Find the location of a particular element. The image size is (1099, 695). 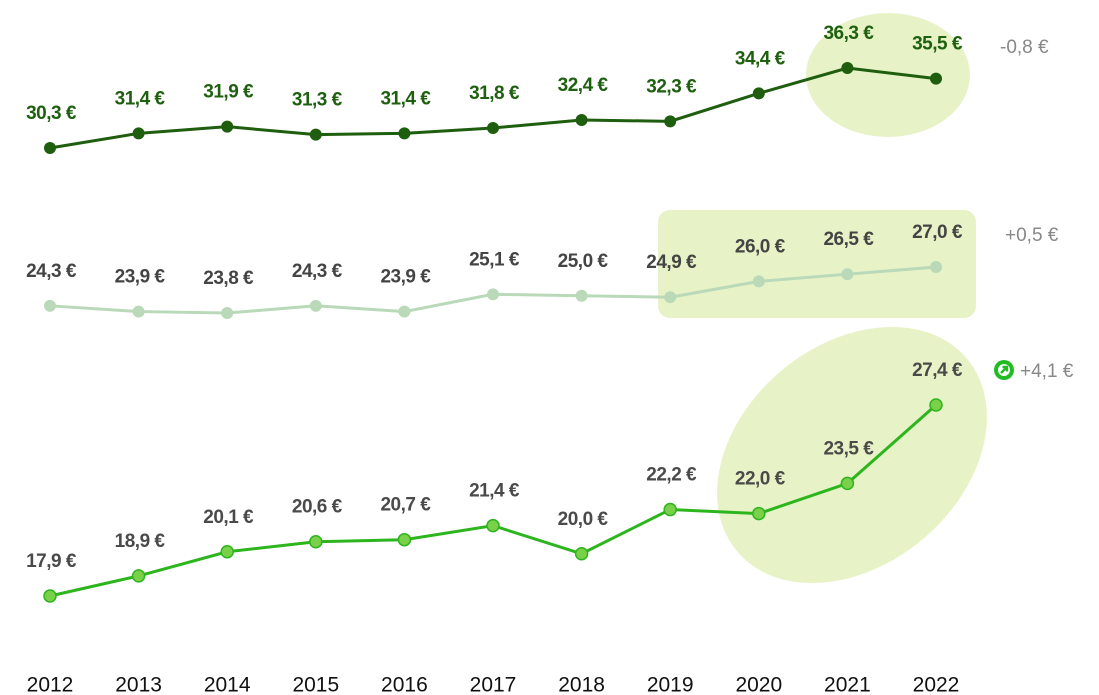

x-tick-label: 2022 is located at coordinates (936, 684).